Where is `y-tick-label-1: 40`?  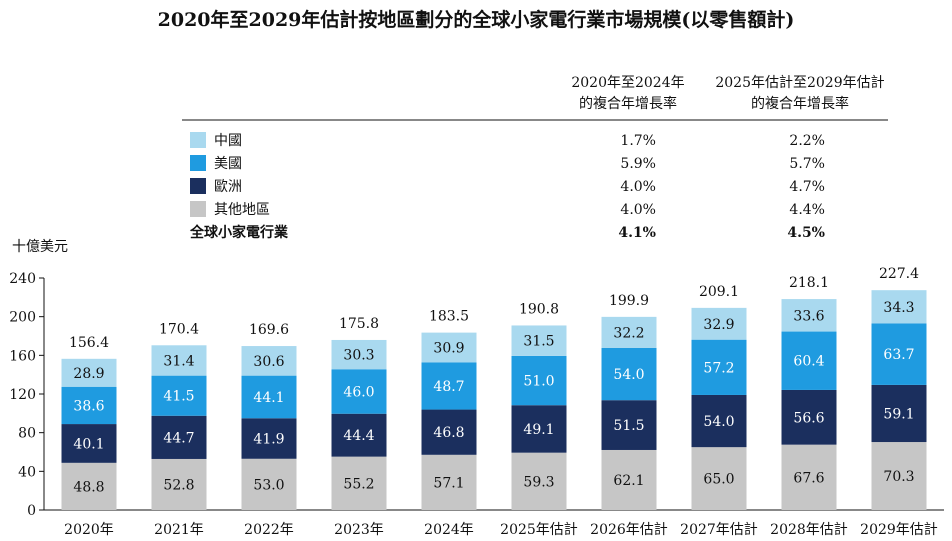 y-tick-label-1: 40 is located at coordinates (27, 472).